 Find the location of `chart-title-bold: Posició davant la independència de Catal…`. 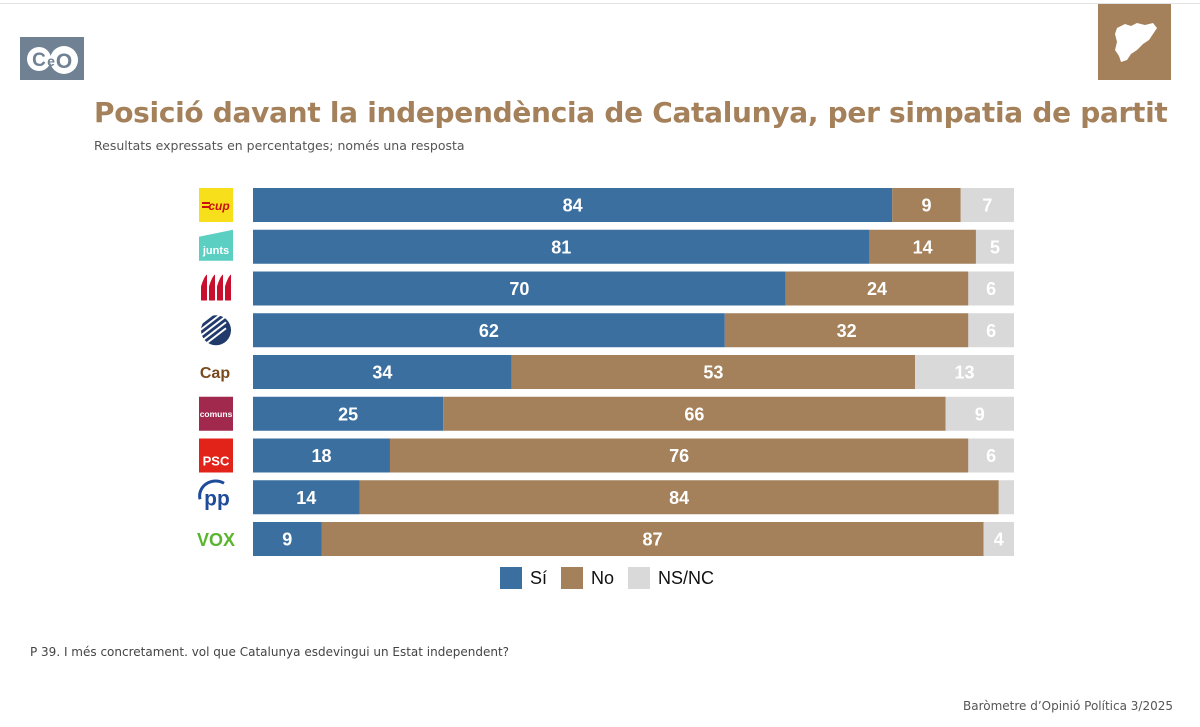

chart-title-bold: Posició davant la independència de Catal… is located at coordinates (456, 112).